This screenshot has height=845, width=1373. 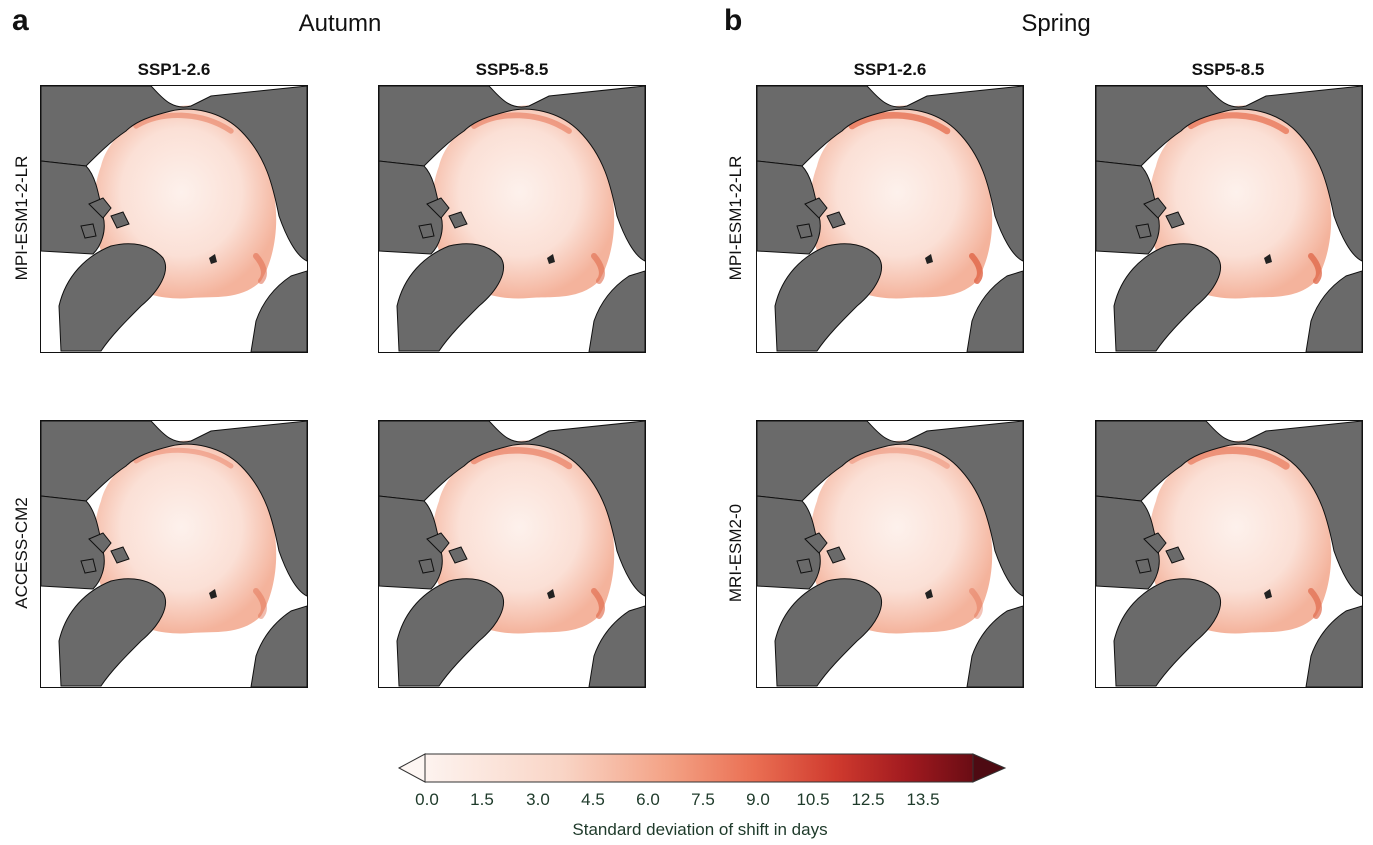 I want to click on colorbar-tick: 9.0, so click(x=758, y=799).